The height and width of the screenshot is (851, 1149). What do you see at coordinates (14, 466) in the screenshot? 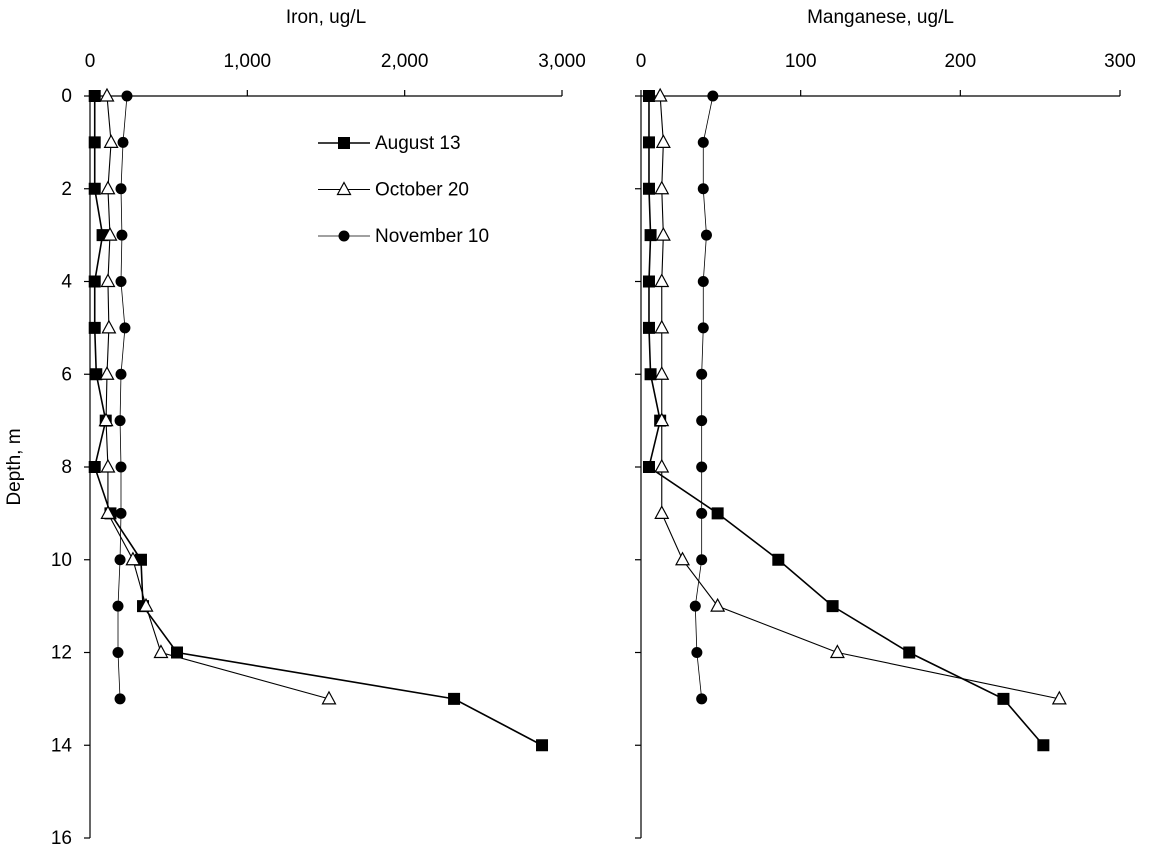
I see `y-axis-title: Depth, m` at bounding box center [14, 466].